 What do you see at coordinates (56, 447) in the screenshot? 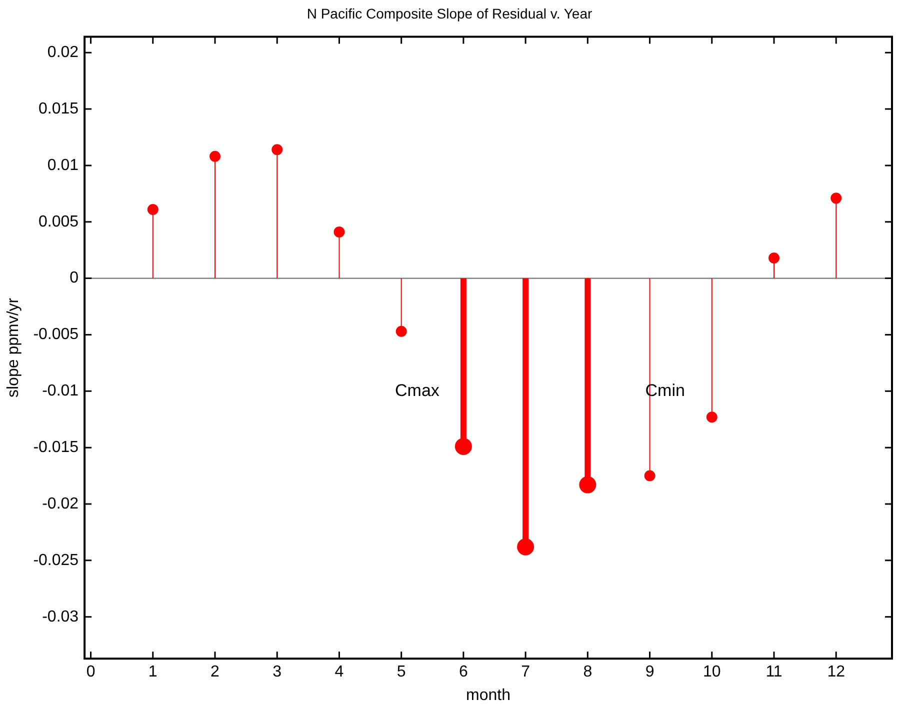
I see `y-tick-label: -0.015` at bounding box center [56, 447].